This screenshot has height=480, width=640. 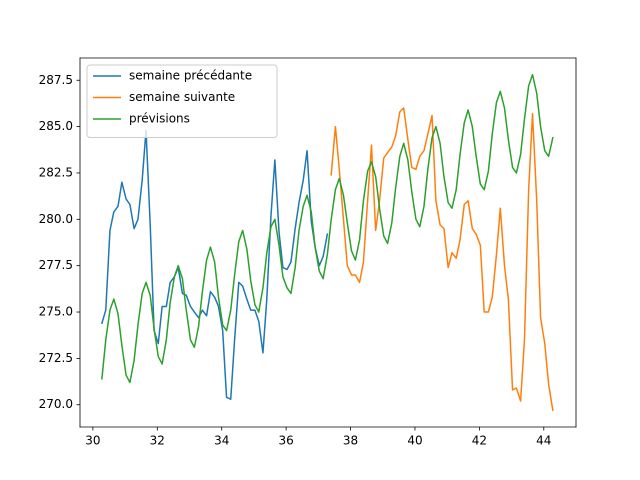 I want to click on x-tick-label: 32, so click(x=157, y=441).